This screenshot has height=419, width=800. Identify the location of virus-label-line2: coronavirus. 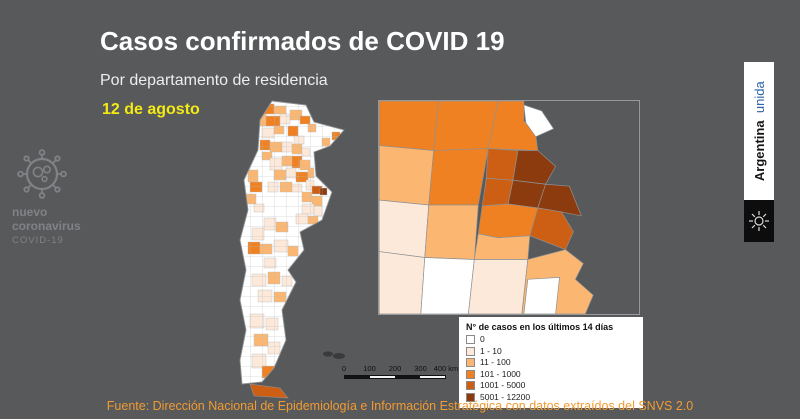
(46, 225).